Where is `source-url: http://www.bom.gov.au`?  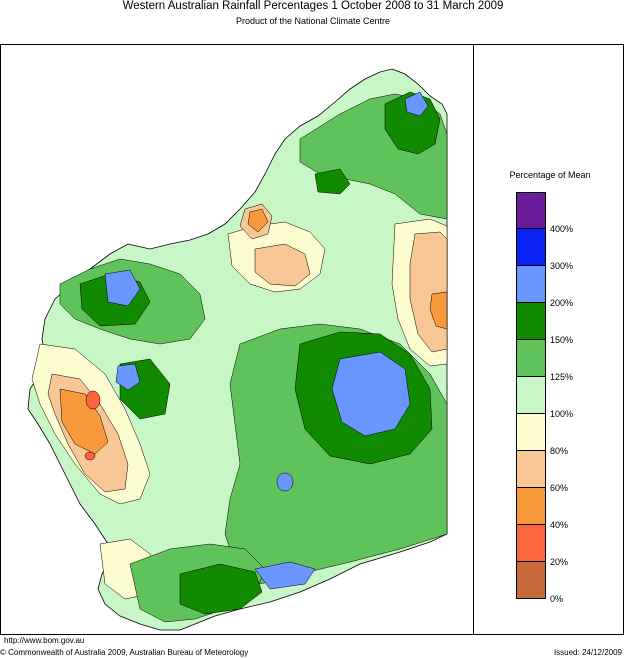 source-url: http://www.bom.gov.au is located at coordinates (44, 640).